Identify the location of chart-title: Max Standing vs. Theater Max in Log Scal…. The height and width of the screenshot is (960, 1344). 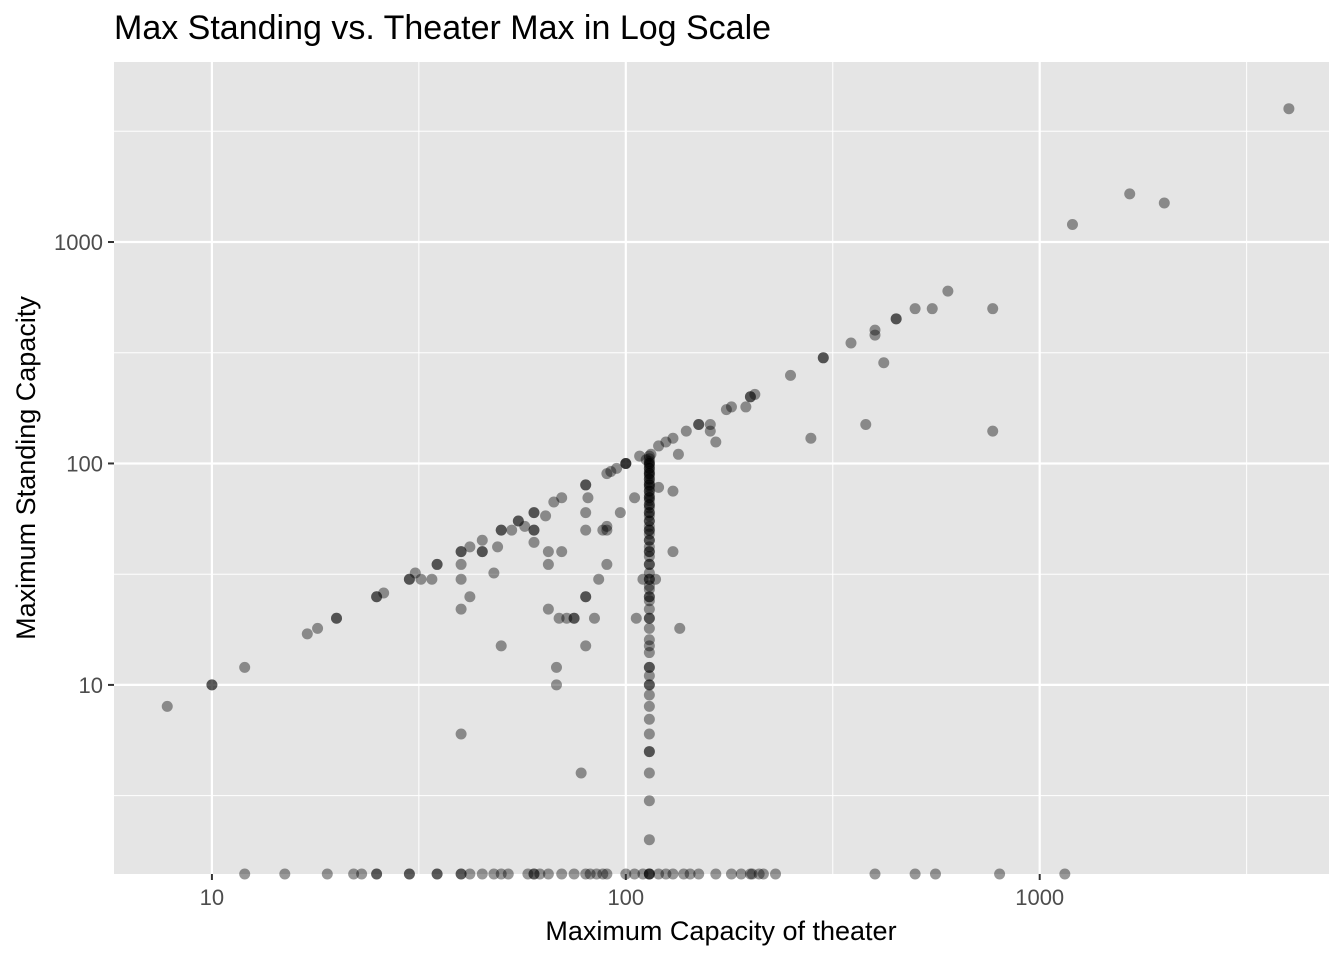
(442, 28).